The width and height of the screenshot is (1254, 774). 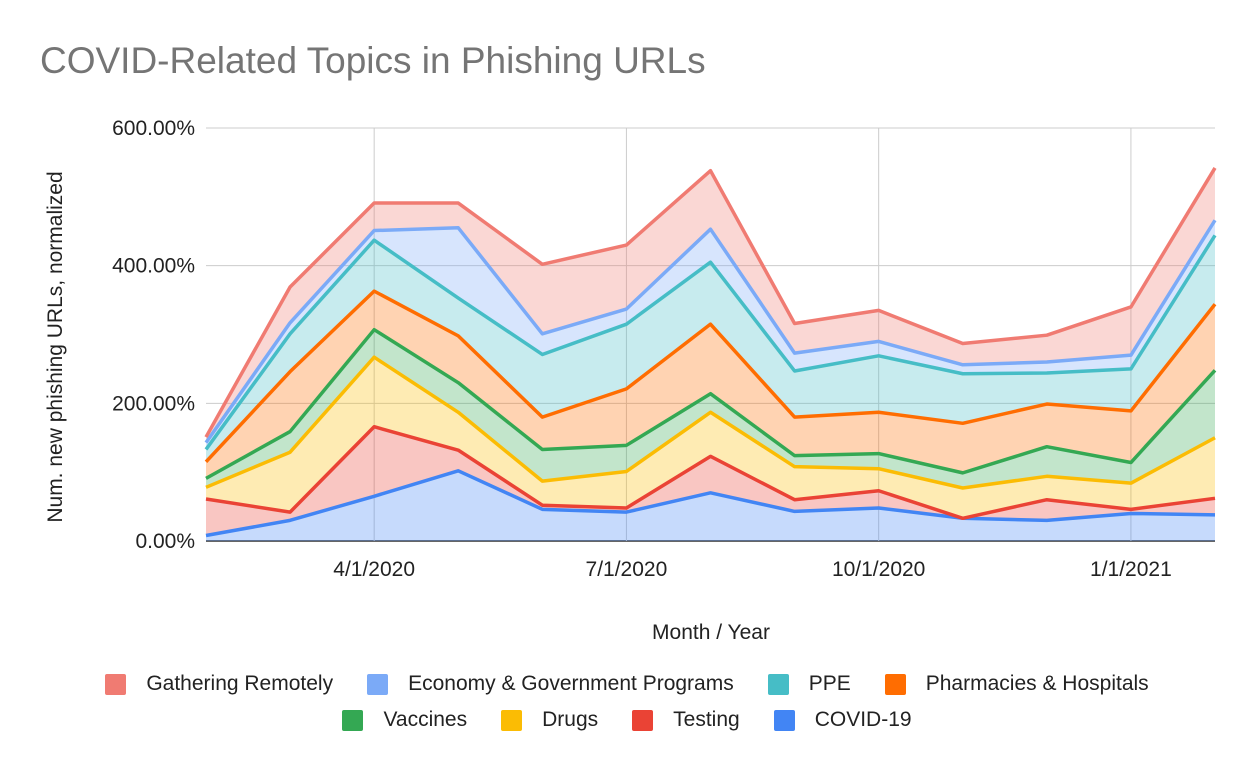 I want to click on x-tick-label: 7/1/2020, so click(x=627, y=569).